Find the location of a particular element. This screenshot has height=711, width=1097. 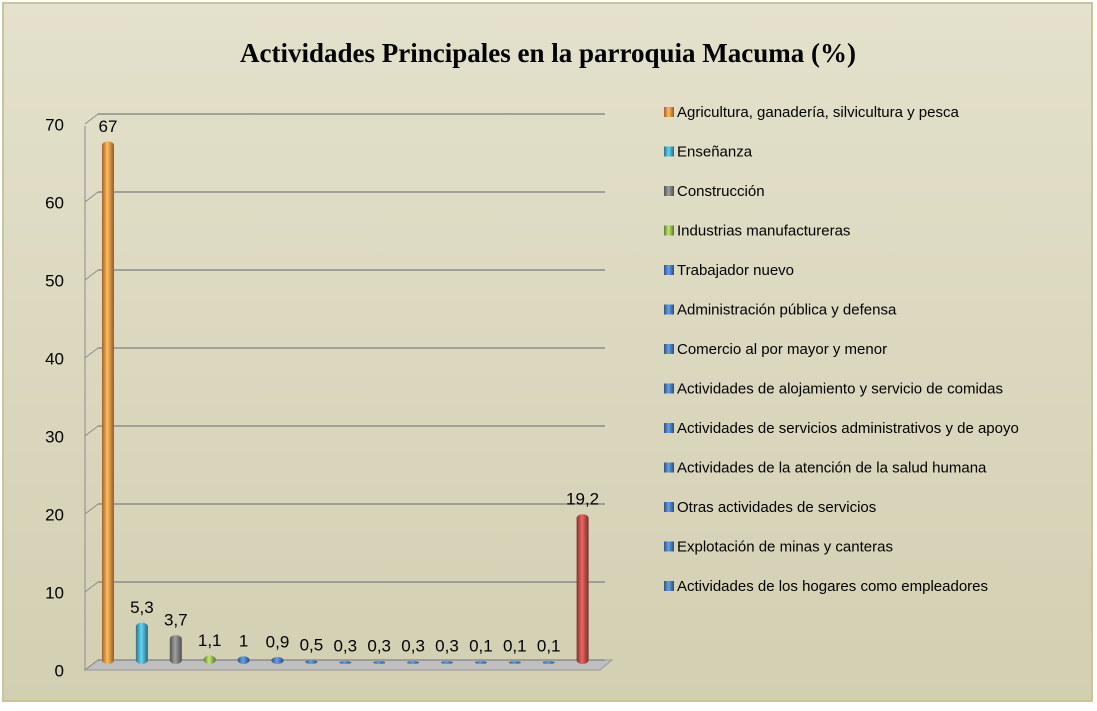

value-label: 1 is located at coordinates (243, 641).